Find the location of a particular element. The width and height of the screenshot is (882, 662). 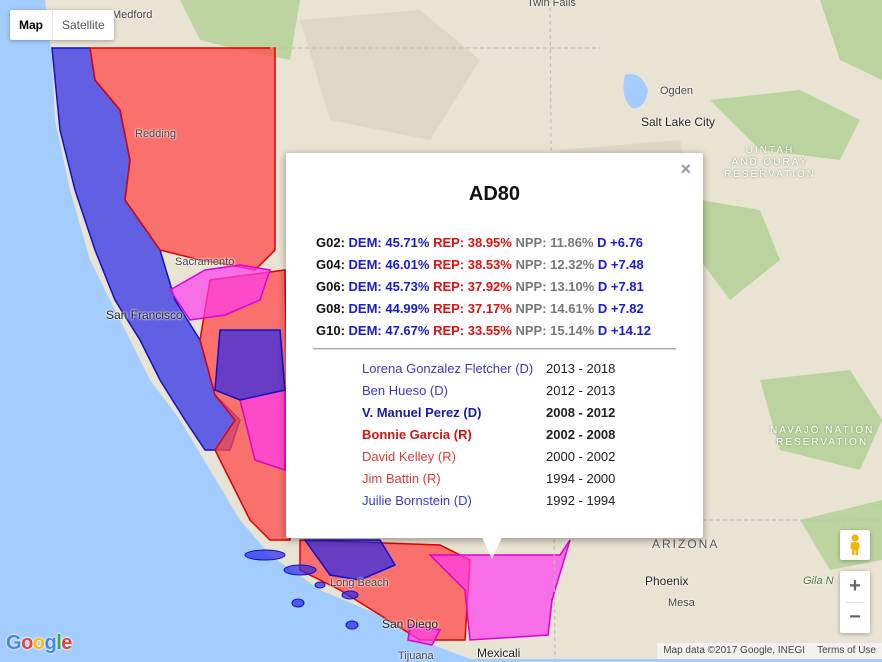

holder-name: Lorena Gonzalez Fletcher (D) is located at coordinates (448, 368).